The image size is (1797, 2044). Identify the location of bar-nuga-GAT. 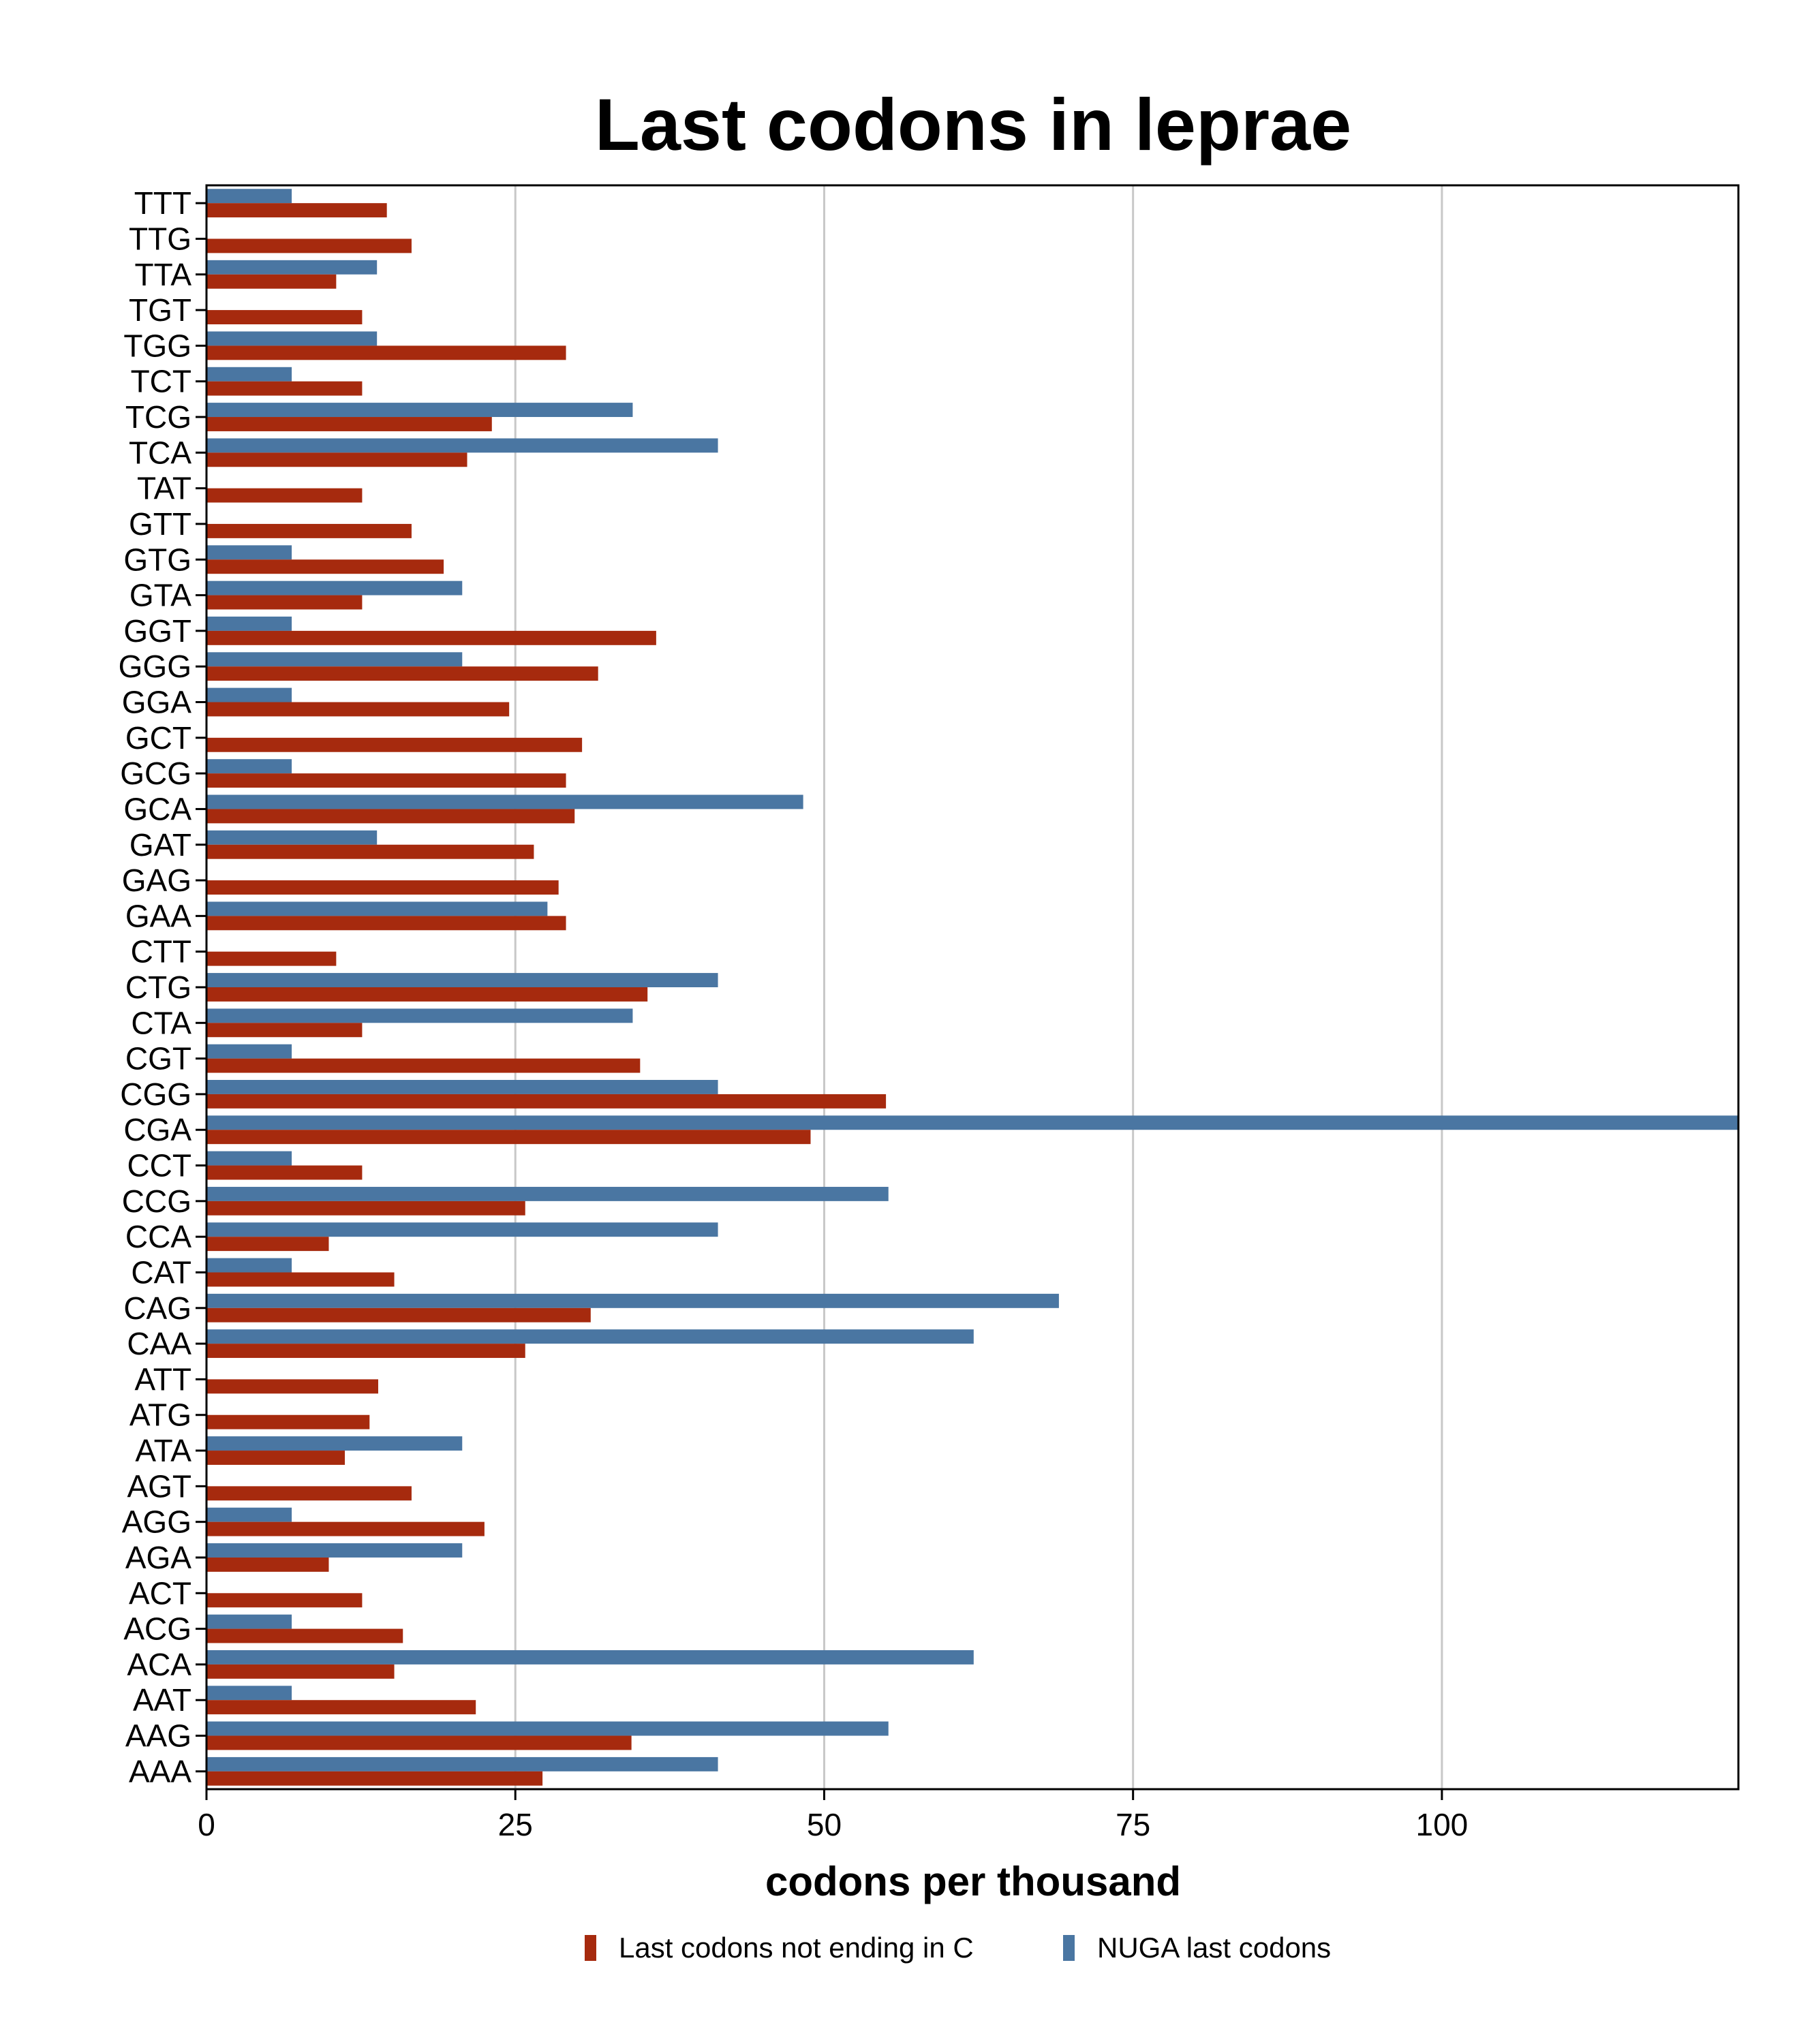
(292, 837).